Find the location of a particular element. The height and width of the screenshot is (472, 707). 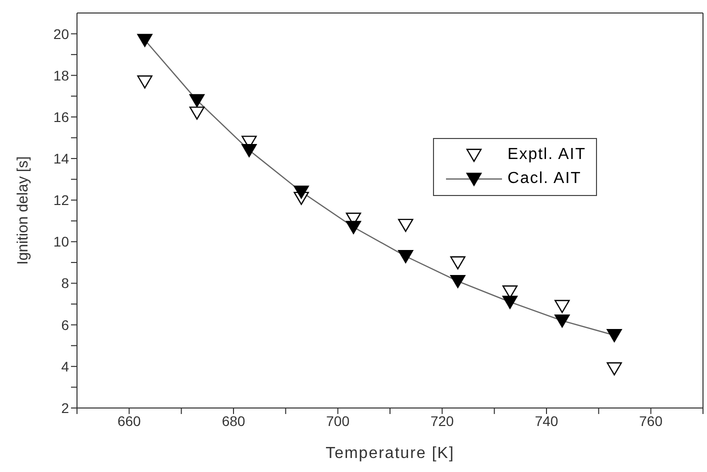

y-tick-label: 12 is located at coordinates (61, 200).